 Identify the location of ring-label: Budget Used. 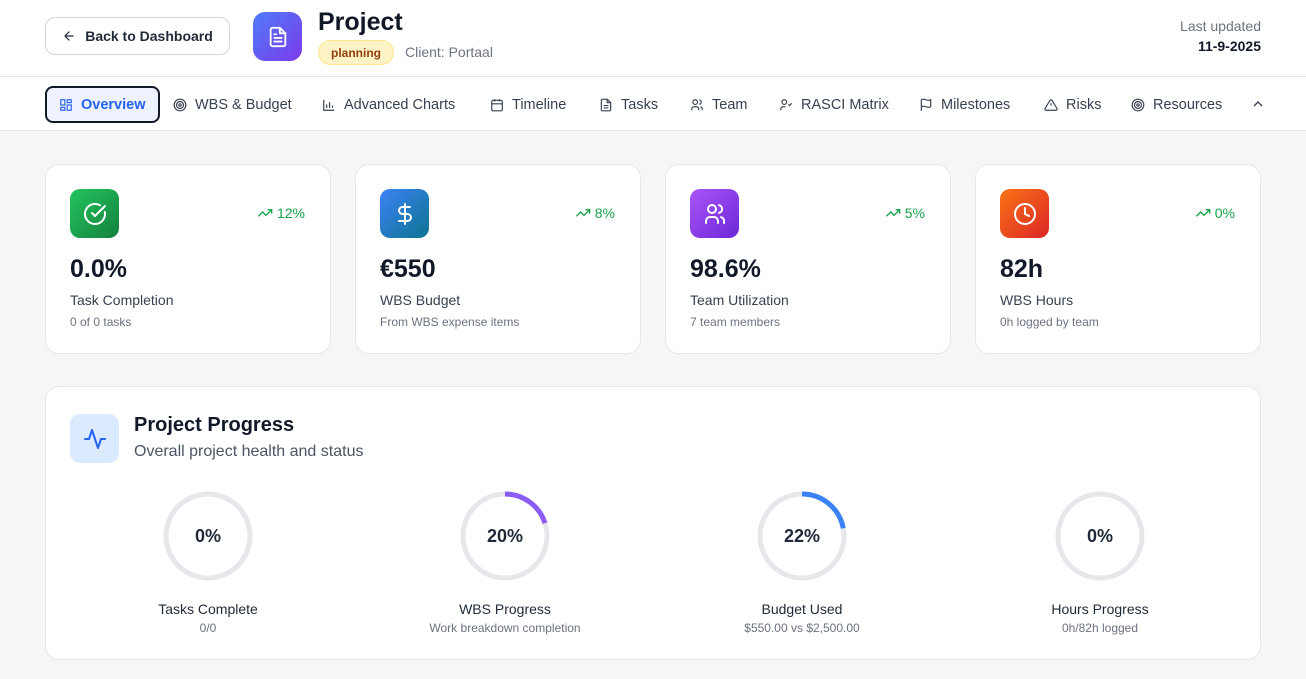
(802, 609).